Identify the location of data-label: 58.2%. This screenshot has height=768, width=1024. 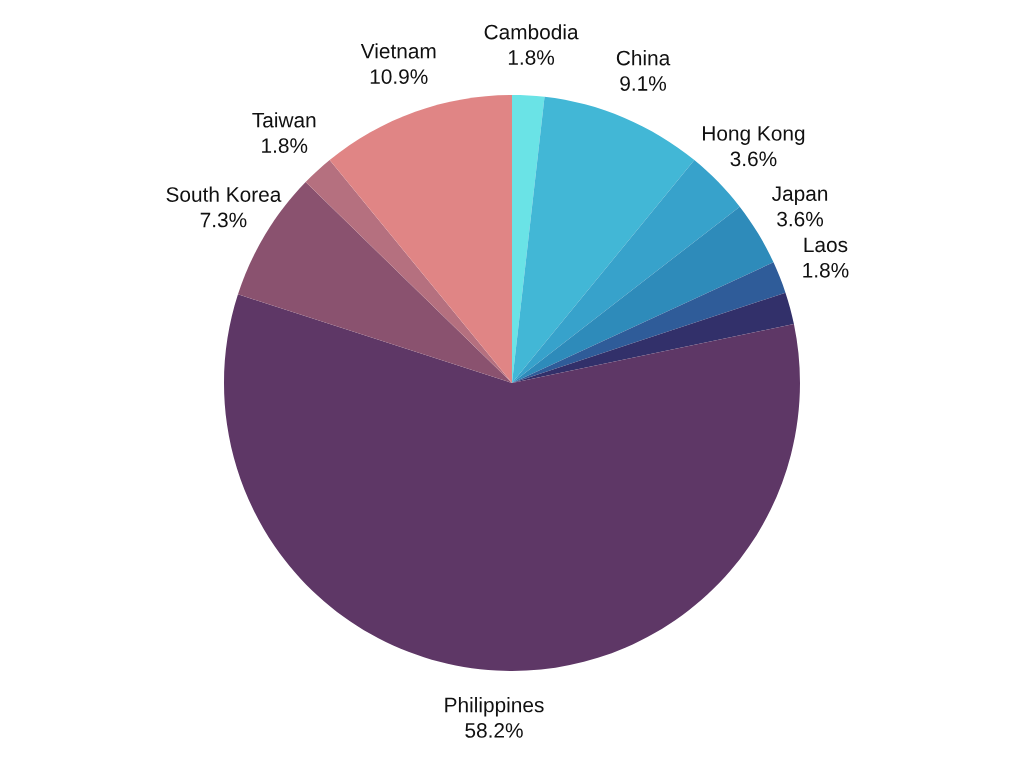
(494, 730).